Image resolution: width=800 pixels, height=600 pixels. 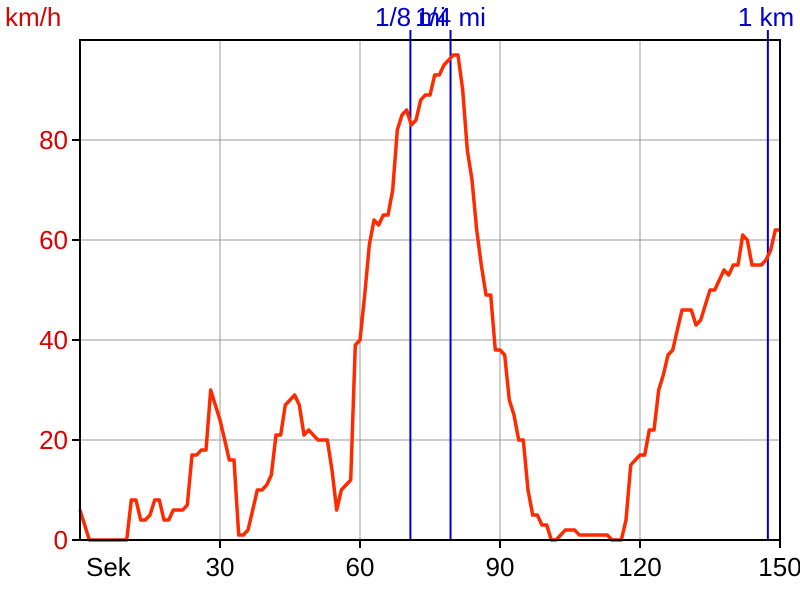 I want to click on y-tick-label: 20, so click(x=53, y=440).